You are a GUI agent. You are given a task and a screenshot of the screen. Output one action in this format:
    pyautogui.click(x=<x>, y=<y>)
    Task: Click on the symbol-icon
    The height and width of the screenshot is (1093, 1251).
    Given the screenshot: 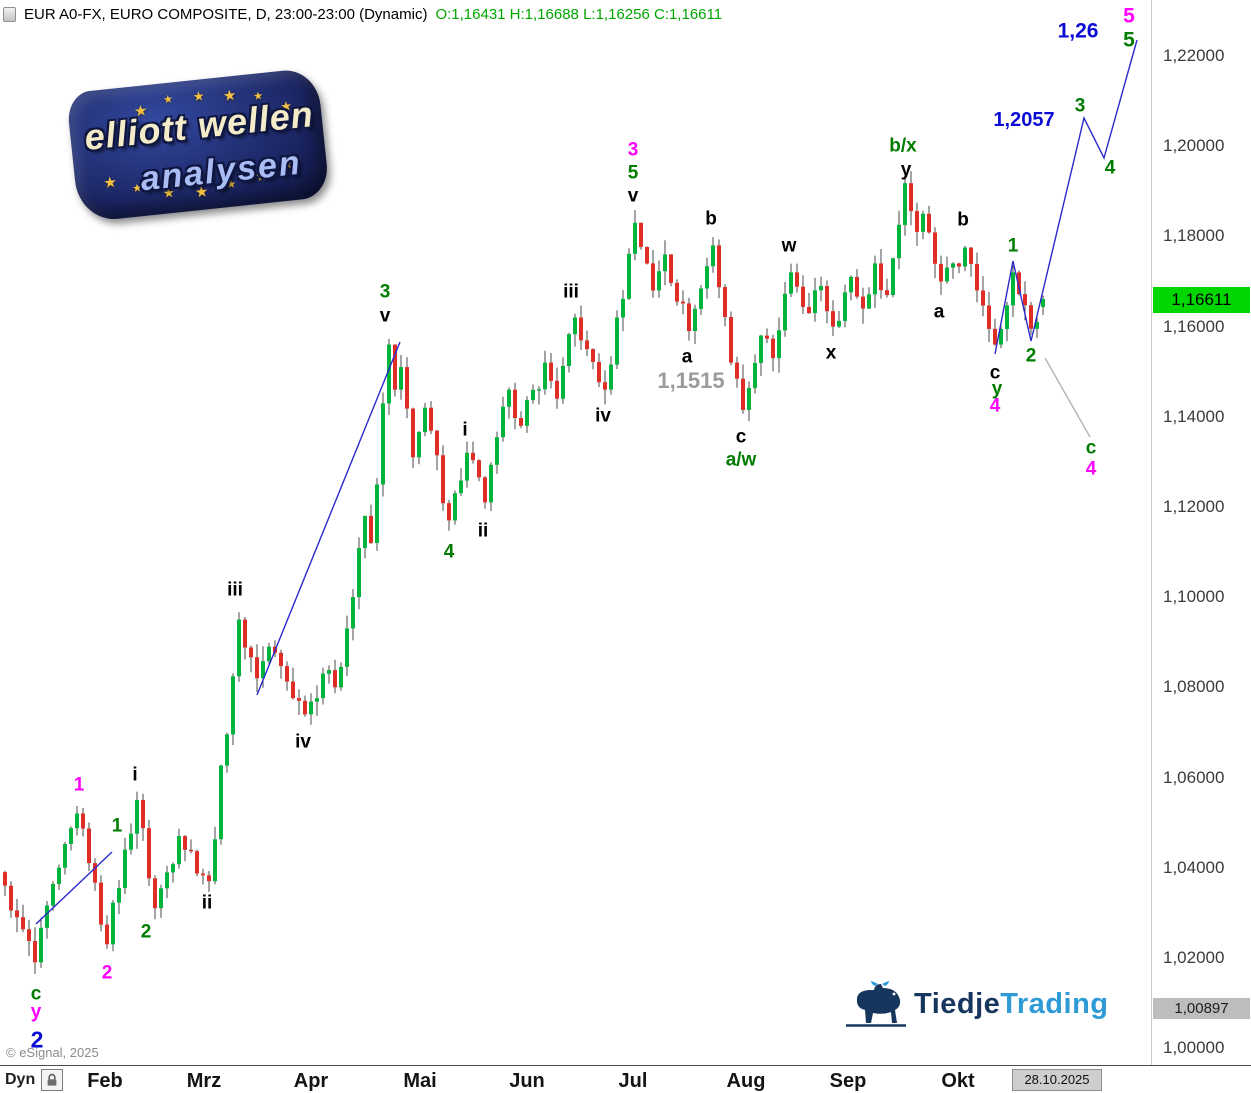 What is the action you would take?
    pyautogui.click(x=9, y=14)
    